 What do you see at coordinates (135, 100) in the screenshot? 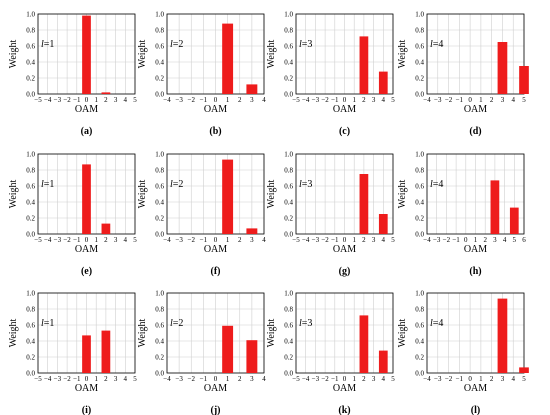
I see `x-tick-label: 5` at bounding box center [135, 100].